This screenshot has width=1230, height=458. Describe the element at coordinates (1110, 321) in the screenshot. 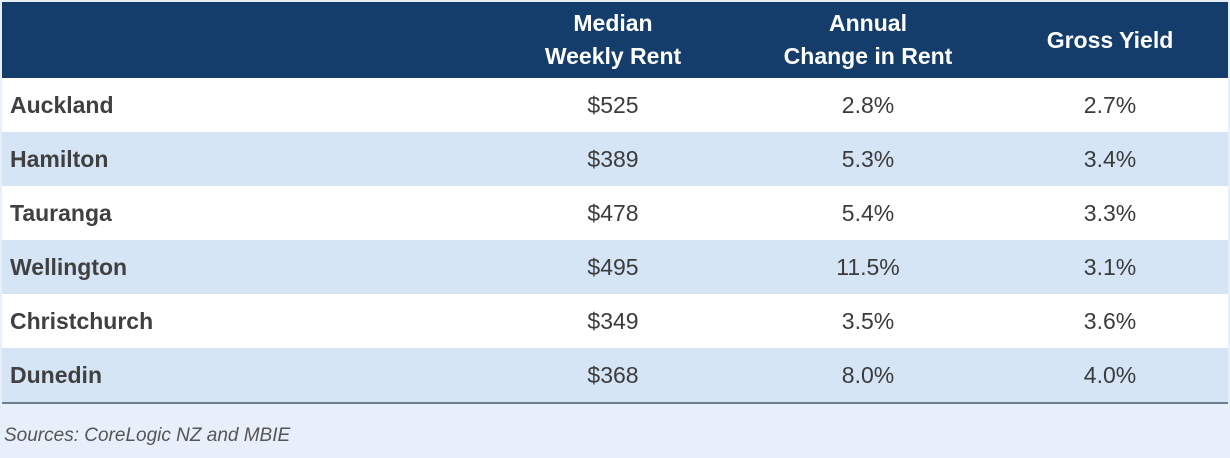

I see `cell-gross-yield: 3.6%` at that location.